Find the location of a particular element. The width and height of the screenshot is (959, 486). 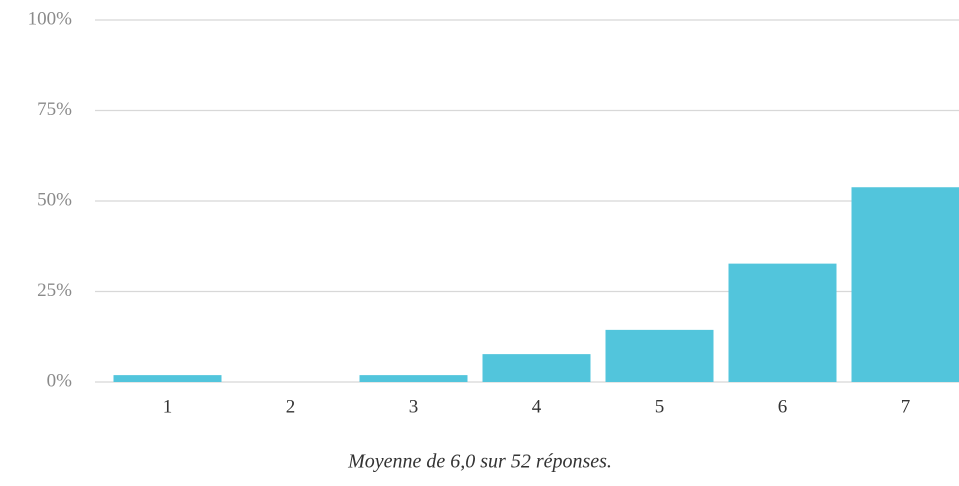

x-tick-label: 6 is located at coordinates (783, 406).